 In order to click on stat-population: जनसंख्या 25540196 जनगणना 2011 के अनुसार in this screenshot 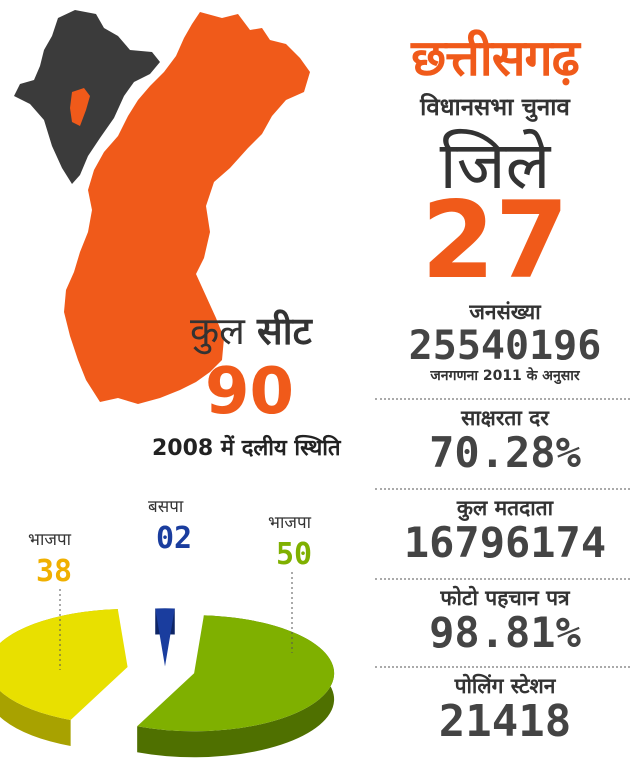, I will do `click(505, 341)`.